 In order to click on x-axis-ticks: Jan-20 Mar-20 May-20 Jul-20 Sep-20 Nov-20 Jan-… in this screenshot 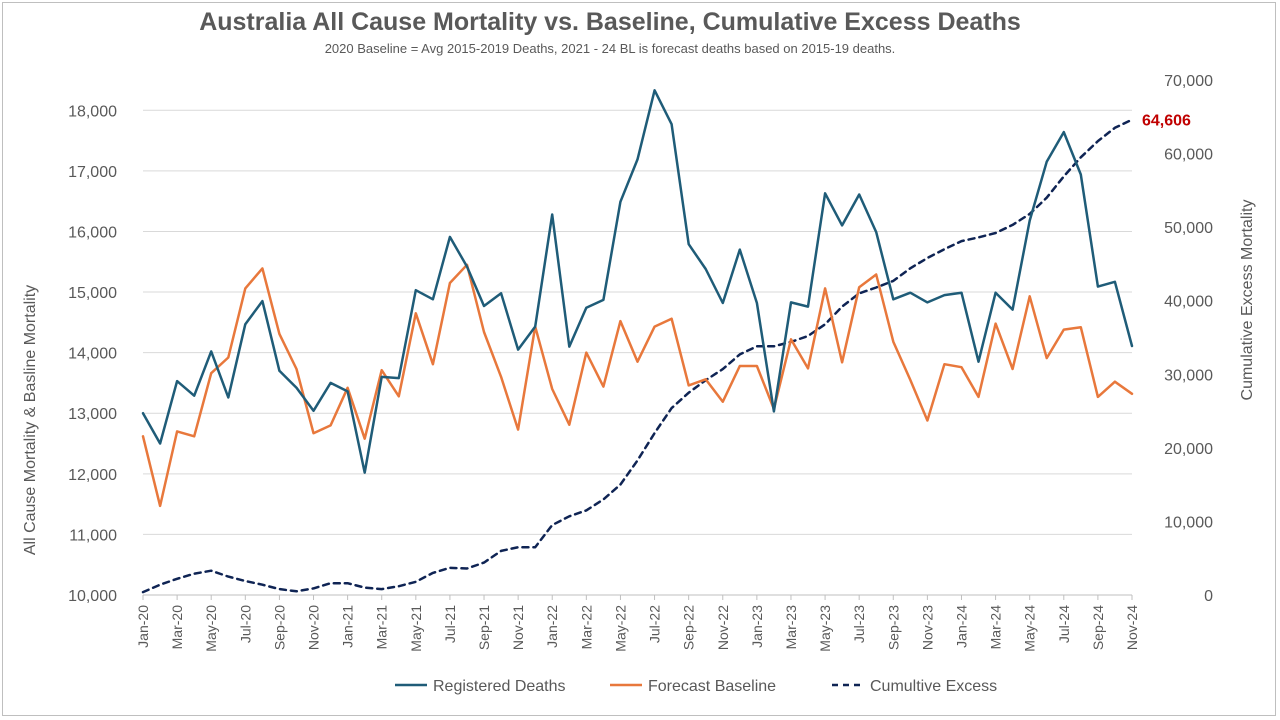, I will do `click(637, 623)`.